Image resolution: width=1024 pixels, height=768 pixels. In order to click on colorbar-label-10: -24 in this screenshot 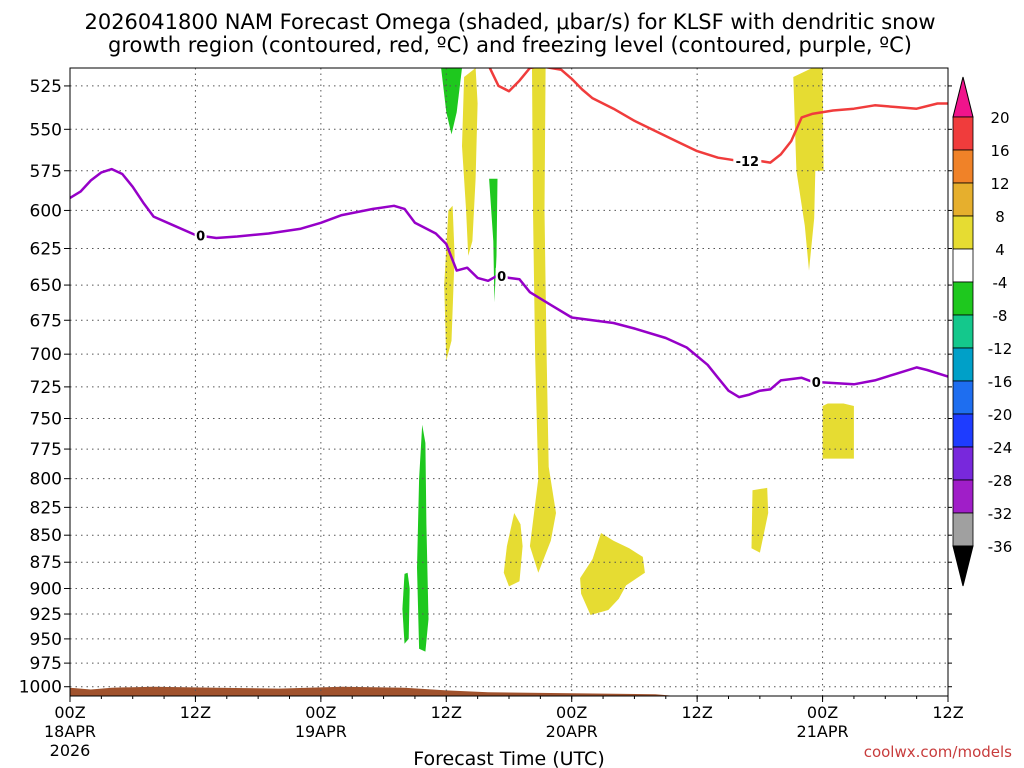, I will do `click(1000, 448)`.